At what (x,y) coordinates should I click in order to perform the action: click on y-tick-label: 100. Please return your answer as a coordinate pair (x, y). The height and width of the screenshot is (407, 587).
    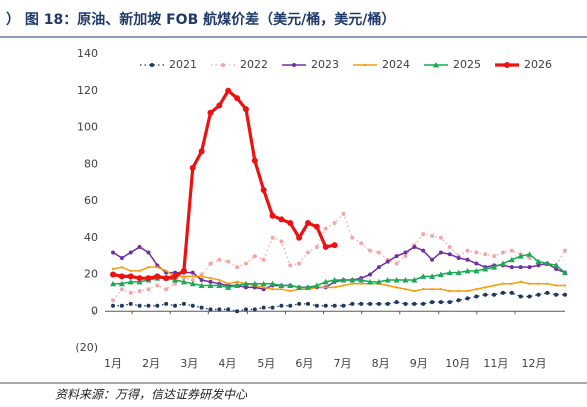
    Looking at the image, I should click on (87, 127).